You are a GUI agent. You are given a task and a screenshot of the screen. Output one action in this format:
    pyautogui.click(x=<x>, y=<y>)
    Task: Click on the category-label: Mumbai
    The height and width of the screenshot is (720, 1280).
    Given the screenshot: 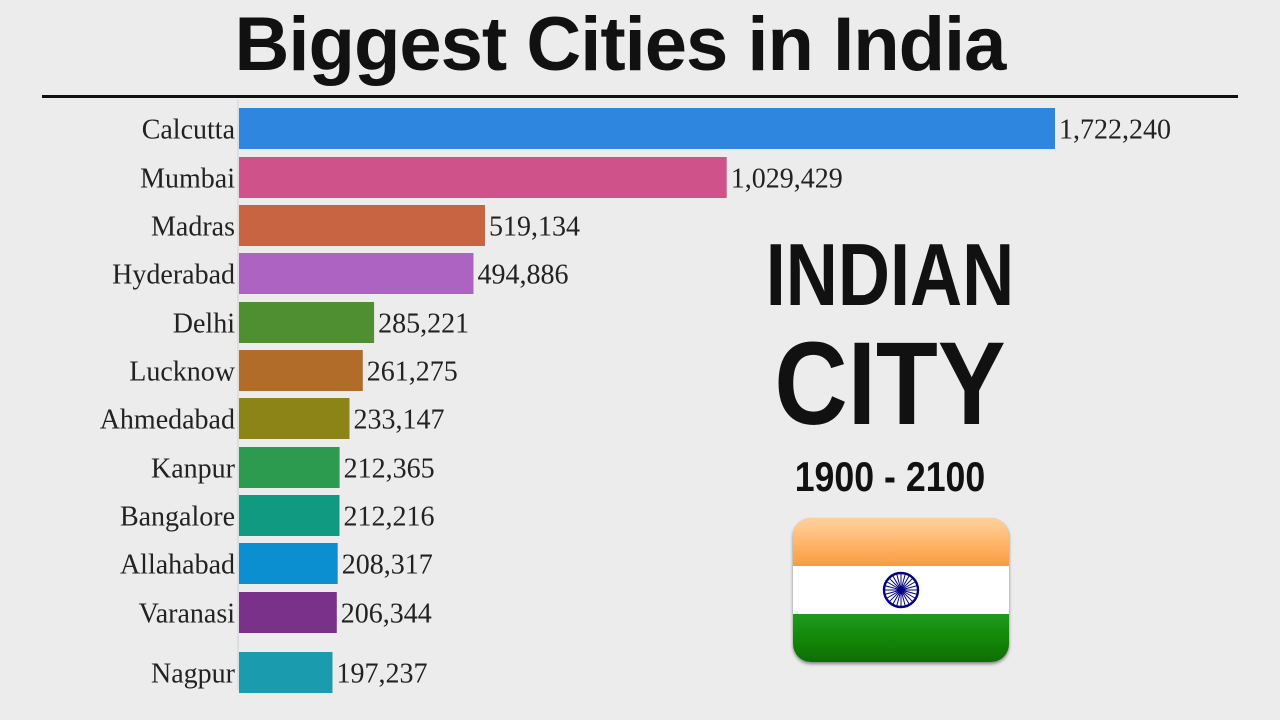 What is the action you would take?
    pyautogui.click(x=187, y=179)
    